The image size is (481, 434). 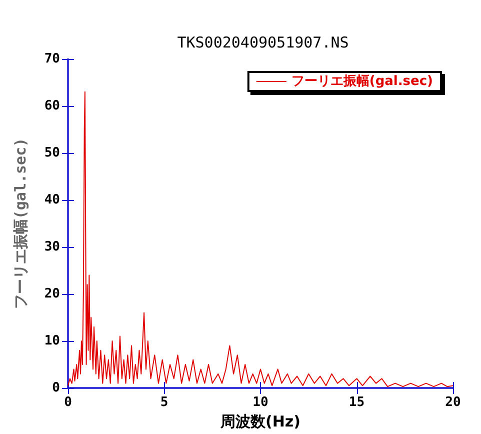 I want to click on y-tick-label: 40, so click(x=52, y=200).